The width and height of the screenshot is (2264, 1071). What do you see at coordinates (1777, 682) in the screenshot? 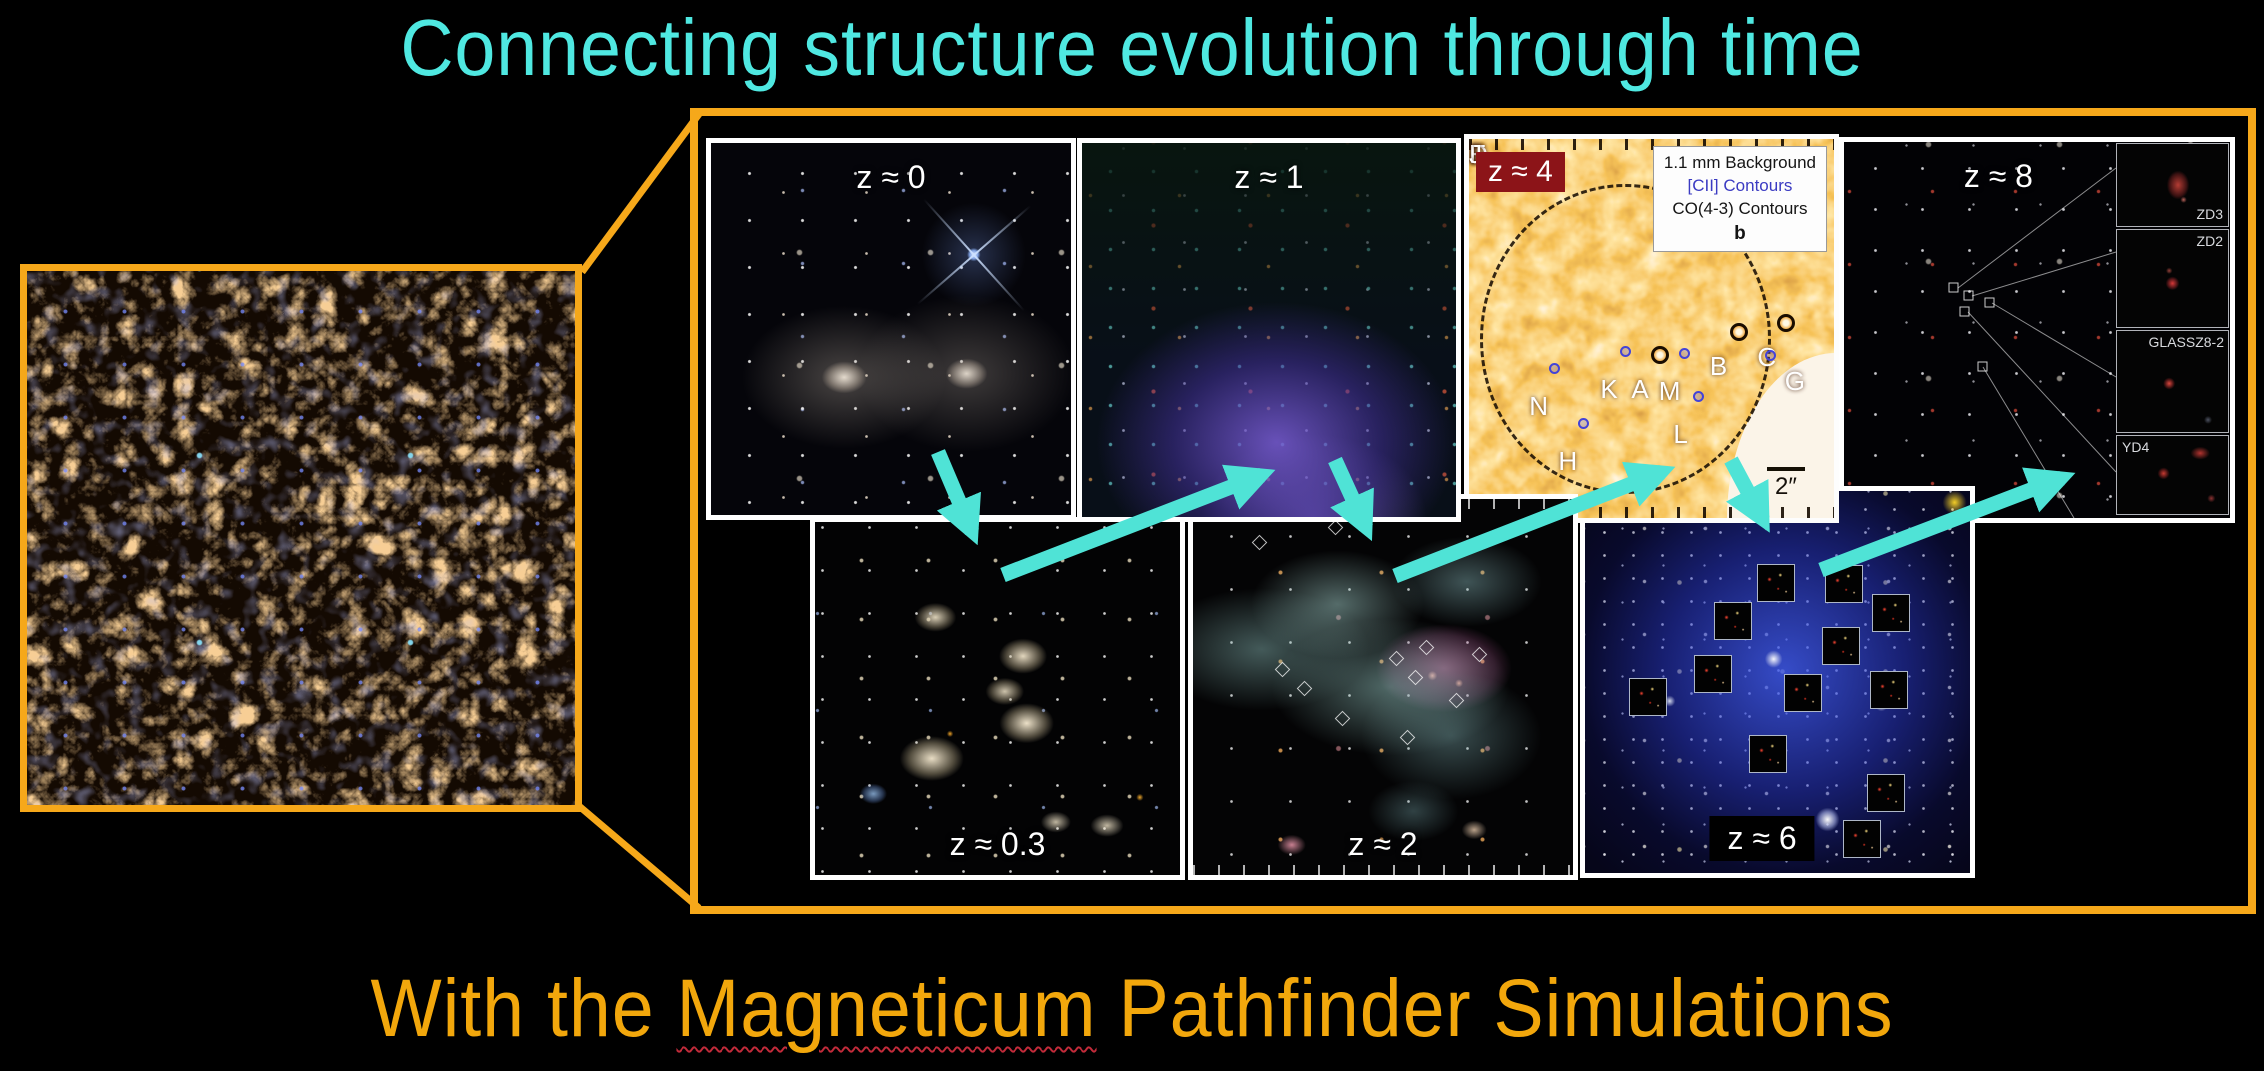
I see `panel-z6: z ≈ 6` at bounding box center [1777, 682].